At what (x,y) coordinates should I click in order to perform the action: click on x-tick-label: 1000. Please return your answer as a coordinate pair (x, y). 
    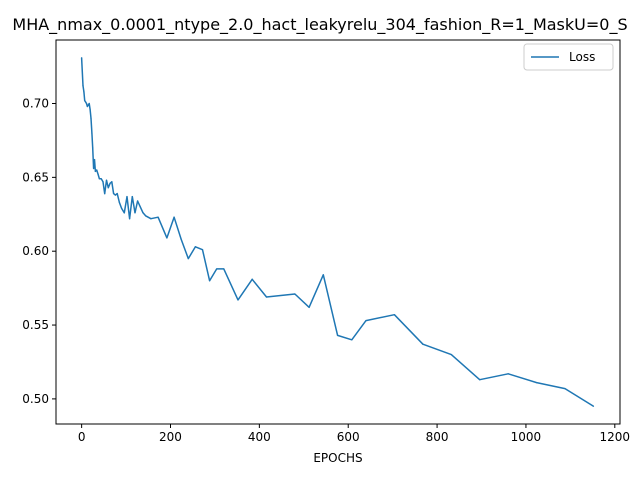
    Looking at the image, I should click on (526, 437).